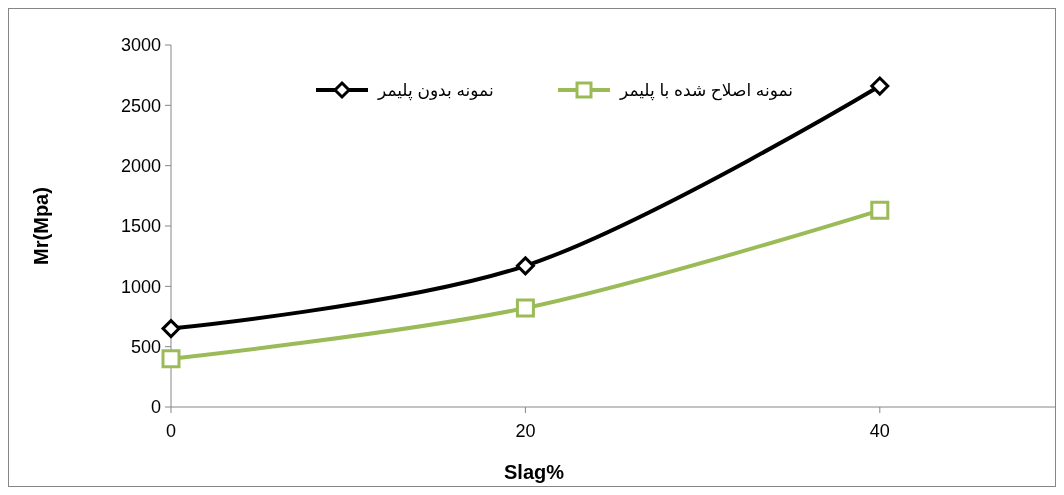 Image resolution: width=1064 pixels, height=495 pixels. Describe the element at coordinates (525, 431) in the screenshot. I see `x-tick-label: 20` at that location.